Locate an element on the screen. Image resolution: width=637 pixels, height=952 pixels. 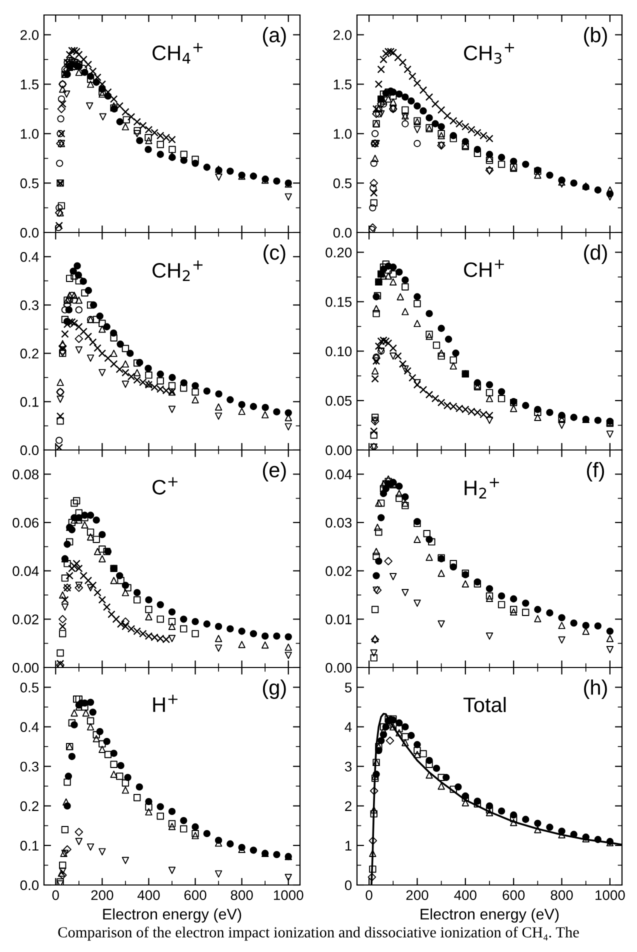
annotation: (c) is located at coordinates (275, 254).